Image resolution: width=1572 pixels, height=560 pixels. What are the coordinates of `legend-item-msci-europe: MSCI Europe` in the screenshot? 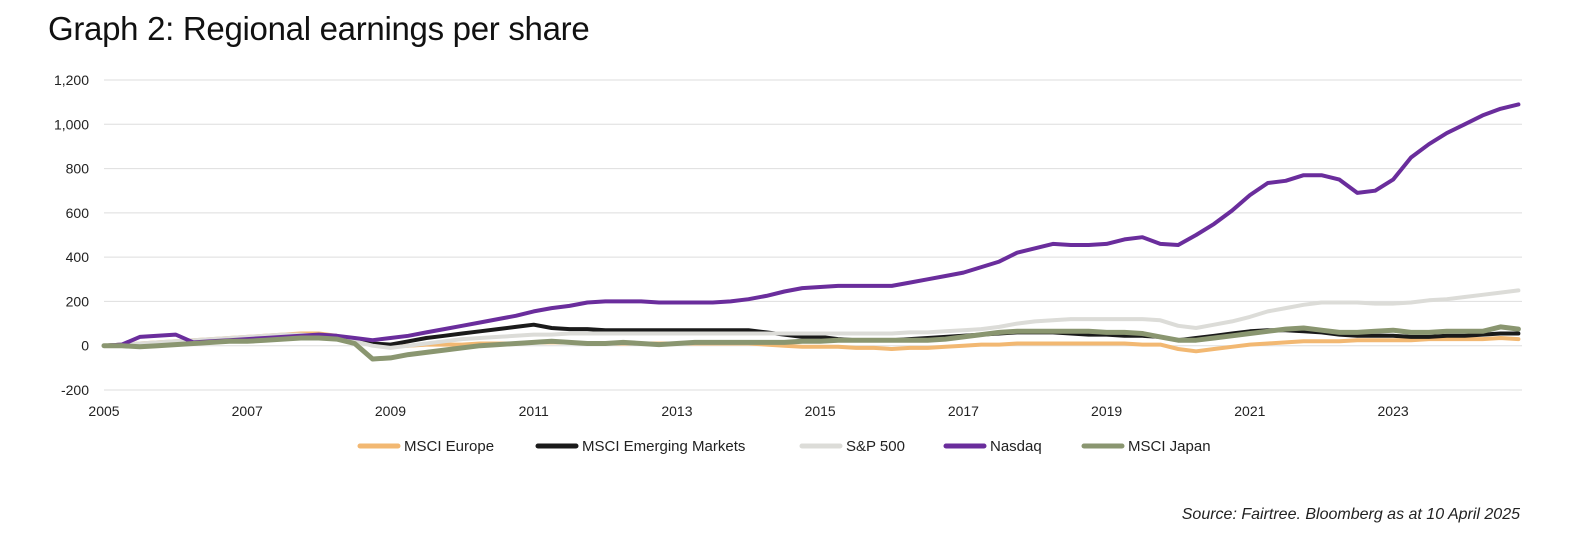 It's located at (425, 446).